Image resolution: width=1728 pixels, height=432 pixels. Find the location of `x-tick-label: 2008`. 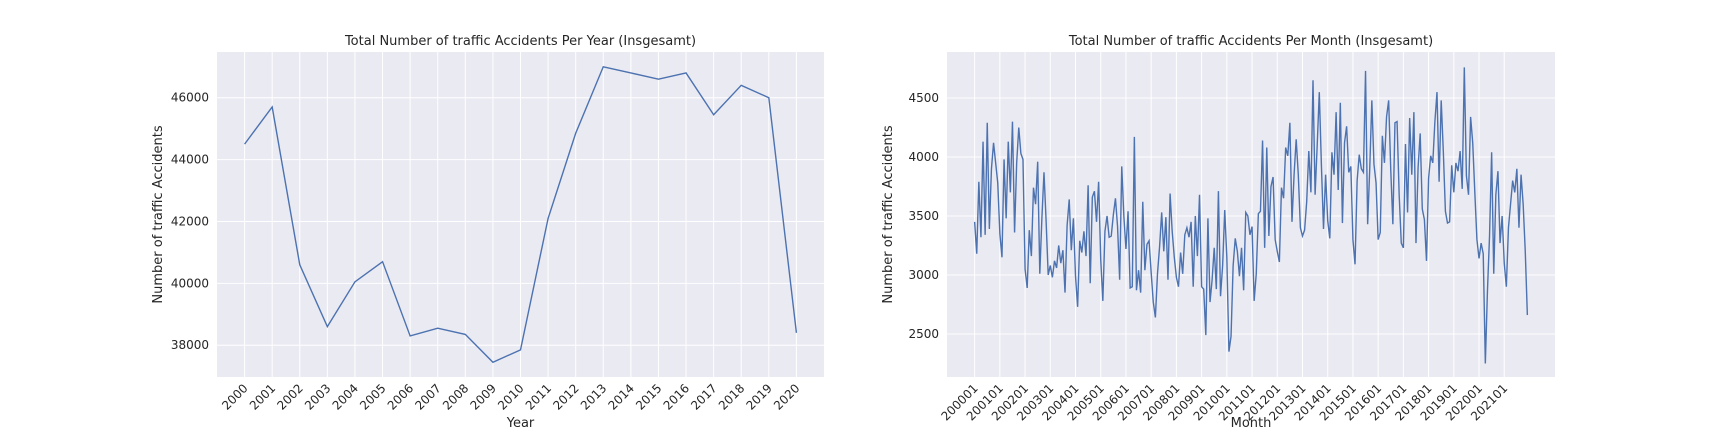

x-tick-label: 2008 is located at coordinates (455, 396).